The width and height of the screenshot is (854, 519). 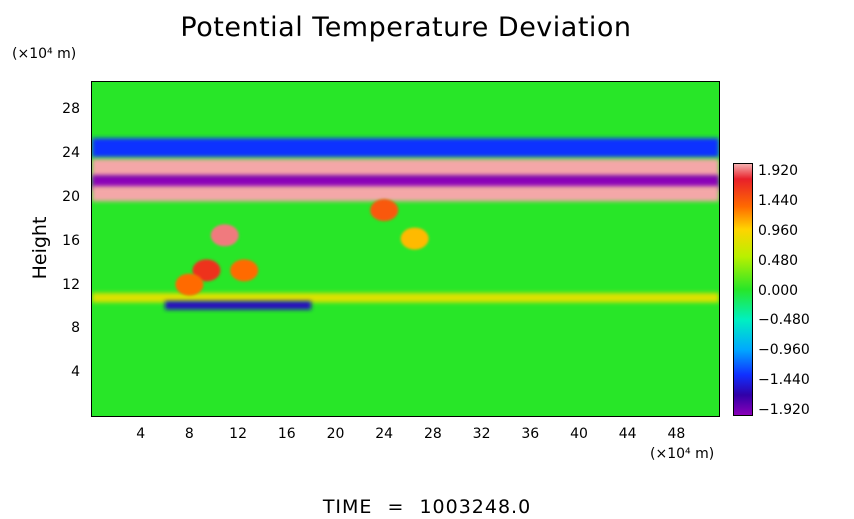 What do you see at coordinates (71, 109) in the screenshot?
I see `y-tick-label: 28` at bounding box center [71, 109].